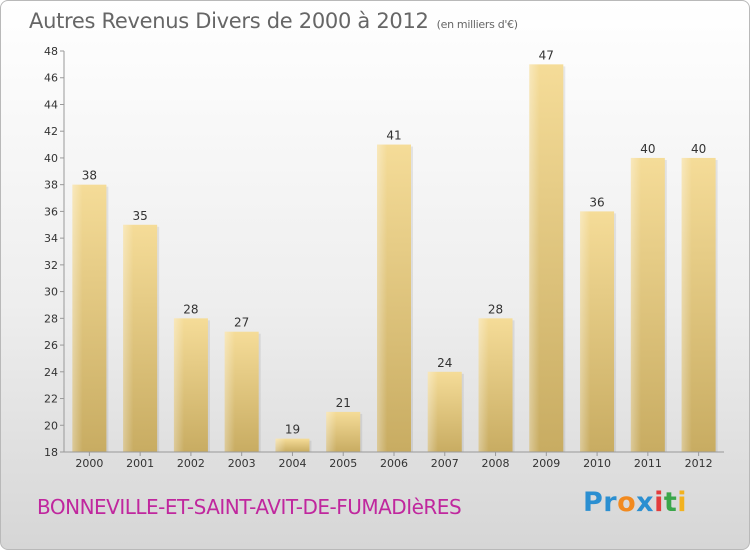 This screenshot has width=750, height=550. I want to click on proxiti-logo: Proxiti, so click(635, 502).